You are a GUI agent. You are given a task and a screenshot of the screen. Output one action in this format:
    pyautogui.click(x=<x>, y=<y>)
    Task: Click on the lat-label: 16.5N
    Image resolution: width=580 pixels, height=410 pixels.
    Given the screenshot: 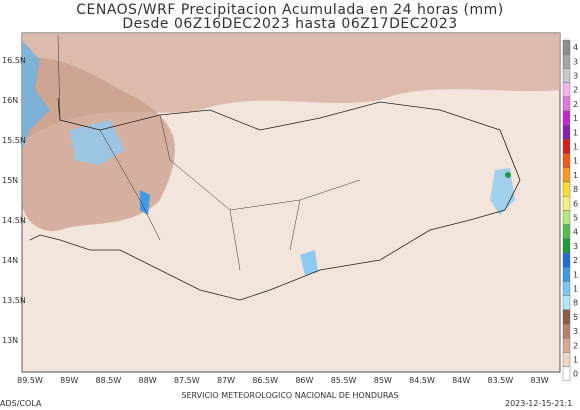 What is the action you would take?
    pyautogui.click(x=14, y=60)
    